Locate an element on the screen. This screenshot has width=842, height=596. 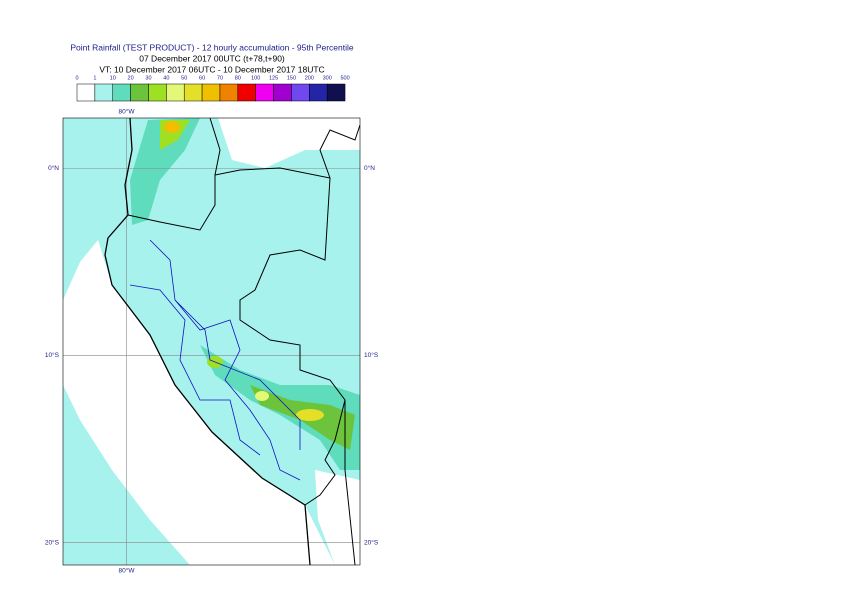
legend: 0 1 10 20 30 40 50 60 70 80 100 125 150 200 300 500 is located at coordinates (212, 88).